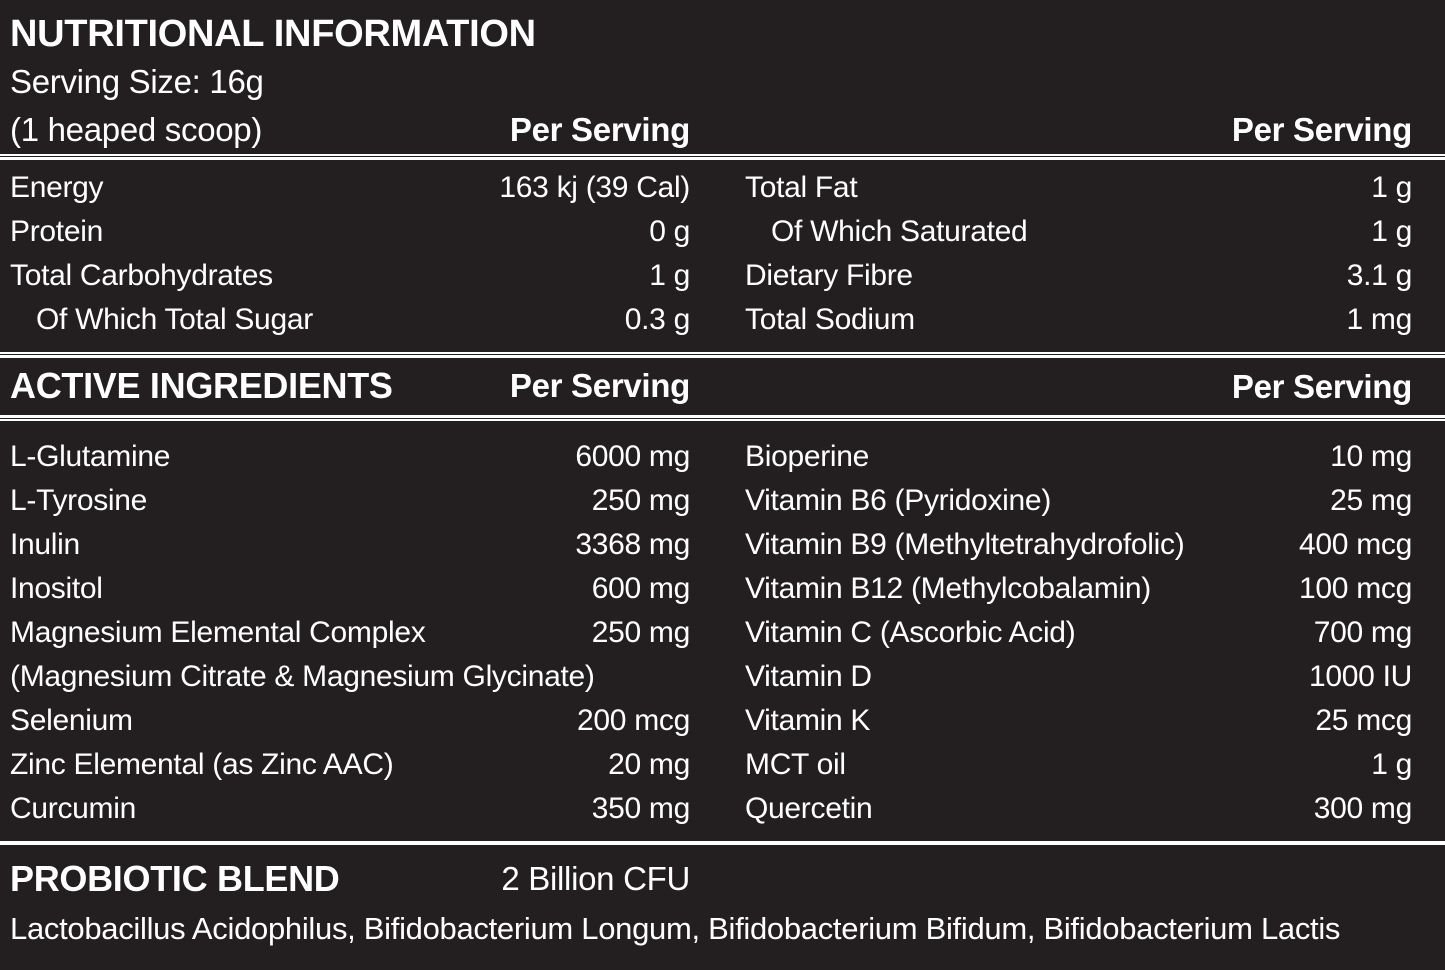  What do you see at coordinates (56, 231) in the screenshot?
I see `nutrient-name: Protein` at bounding box center [56, 231].